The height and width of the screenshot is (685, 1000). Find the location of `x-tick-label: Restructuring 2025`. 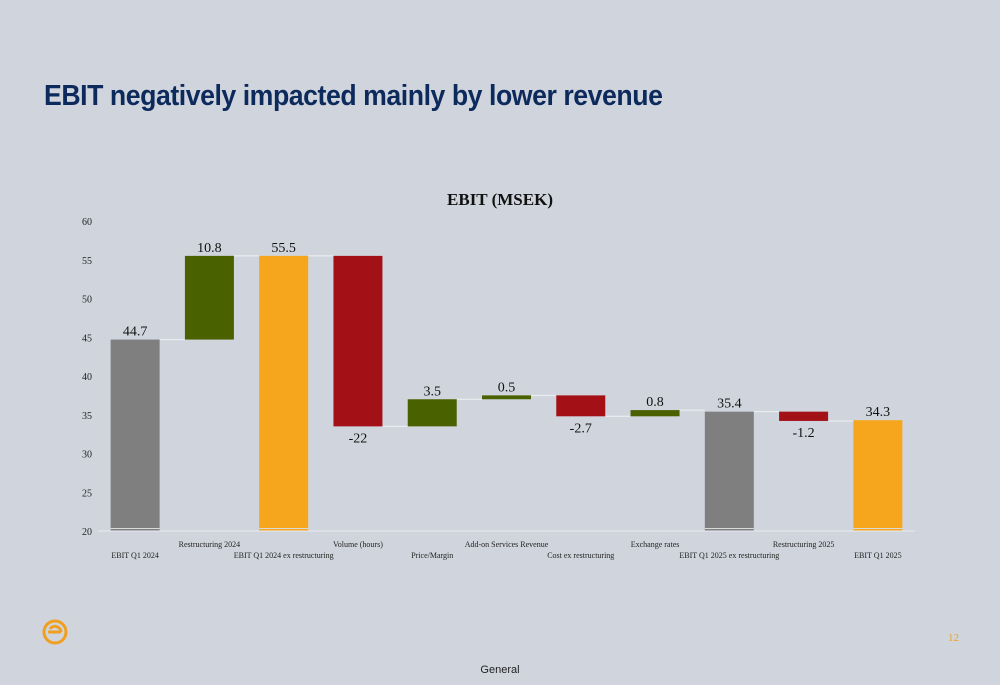

x-tick-label: Restructuring 2025 is located at coordinates (804, 544).